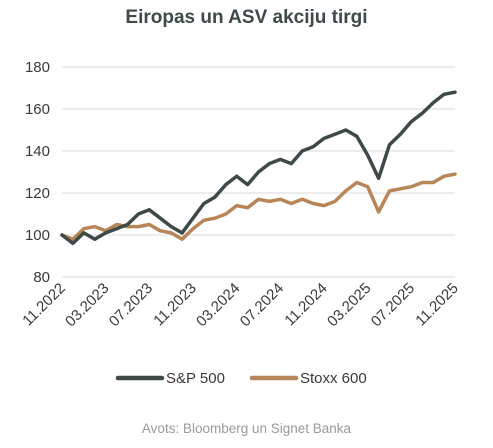  Describe the element at coordinates (262, 305) in the screenshot. I see `x-tick-label: 07.2024` at that location.